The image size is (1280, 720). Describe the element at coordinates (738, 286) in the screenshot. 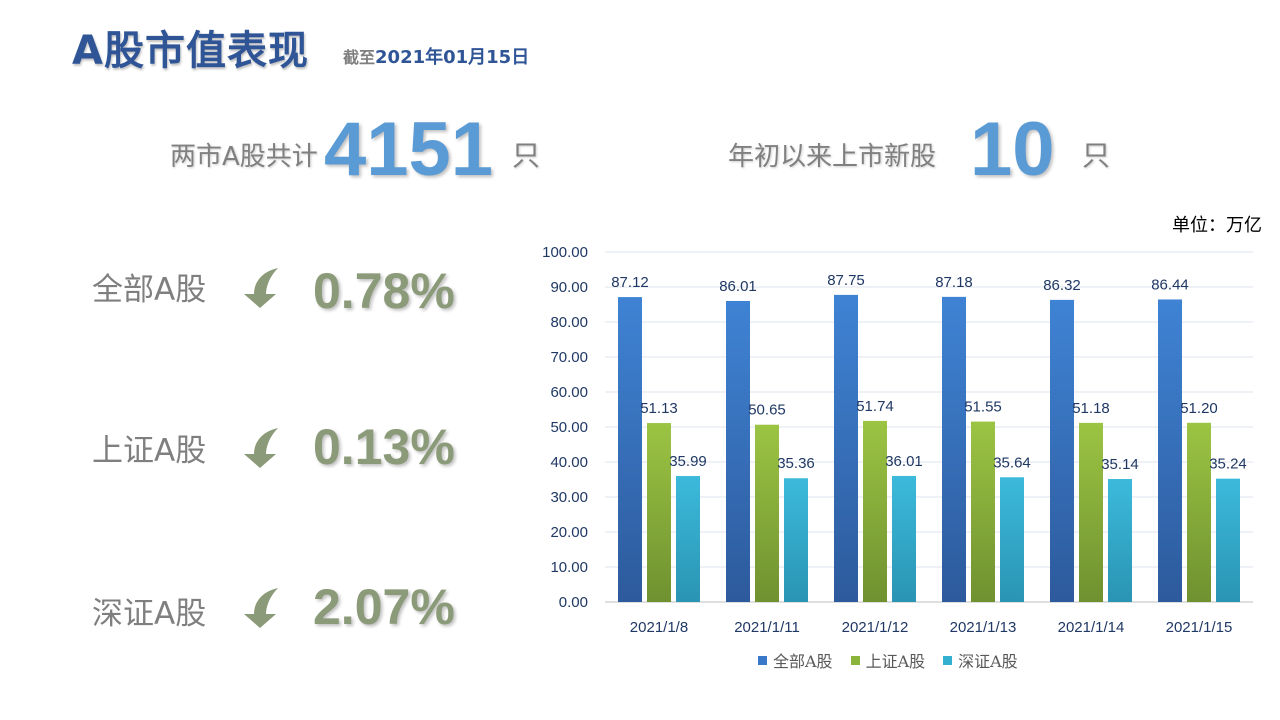

I see `data-label: 86.01` at that location.